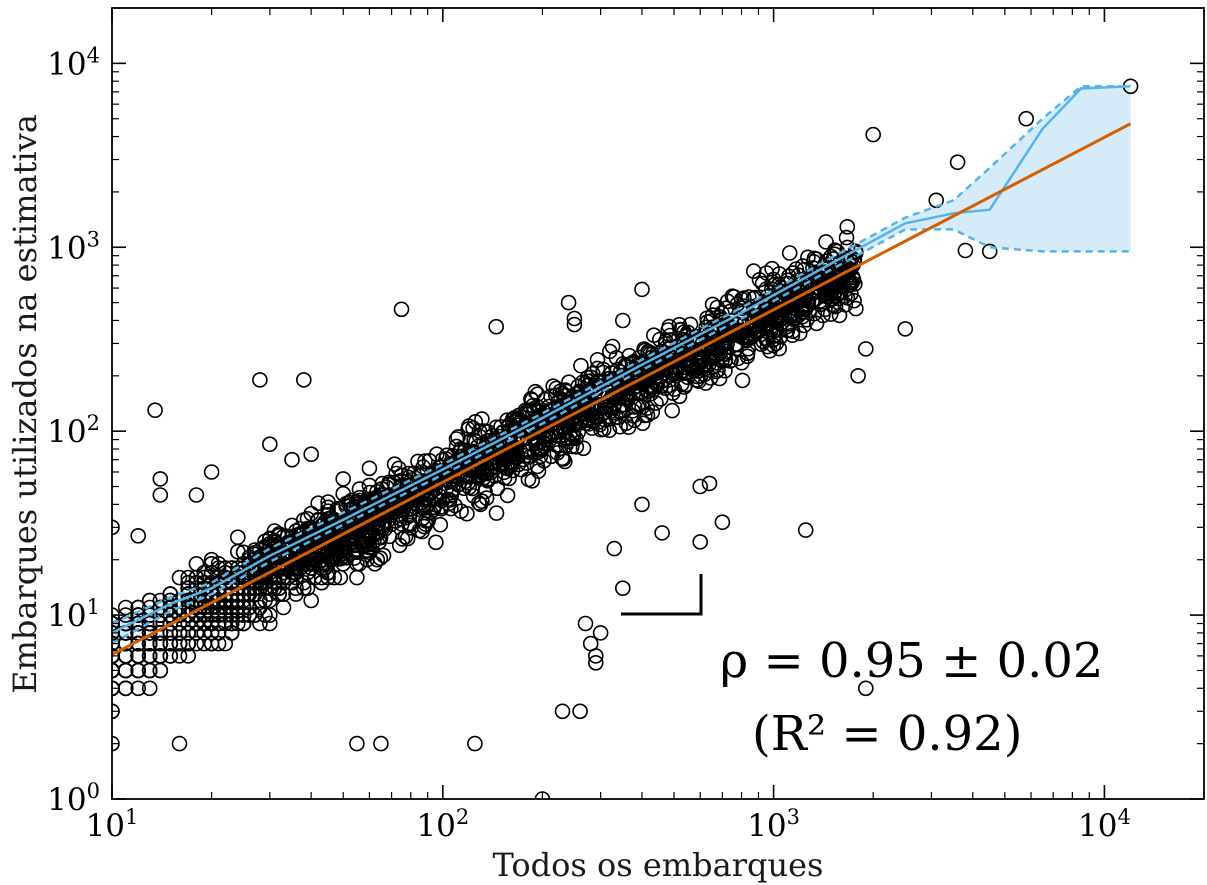 This screenshot has height=885, width=1207. I want to click on rho-annotation: ρ = 0.95 ± 0.02, so click(911, 661).